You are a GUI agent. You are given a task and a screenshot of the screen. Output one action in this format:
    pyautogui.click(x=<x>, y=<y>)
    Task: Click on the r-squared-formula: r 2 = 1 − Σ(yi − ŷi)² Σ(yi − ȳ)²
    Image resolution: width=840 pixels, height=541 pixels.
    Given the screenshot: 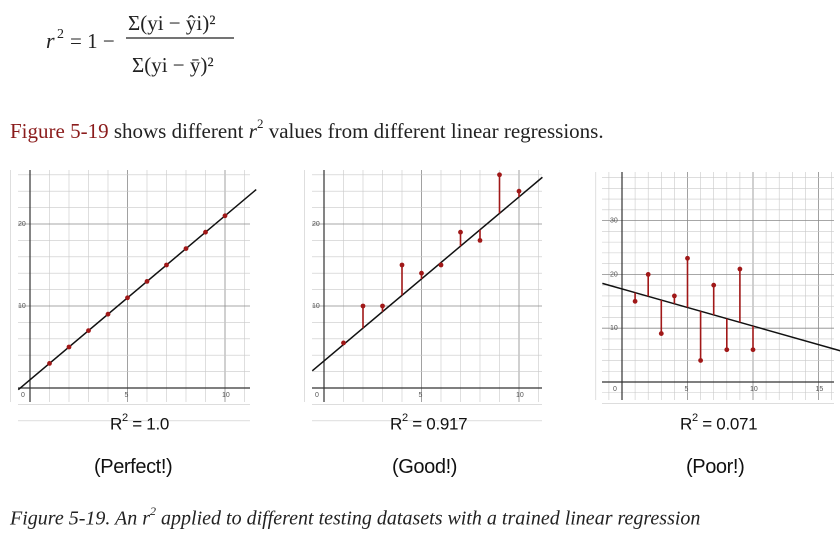 What is the action you would take?
    pyautogui.click(x=149, y=44)
    